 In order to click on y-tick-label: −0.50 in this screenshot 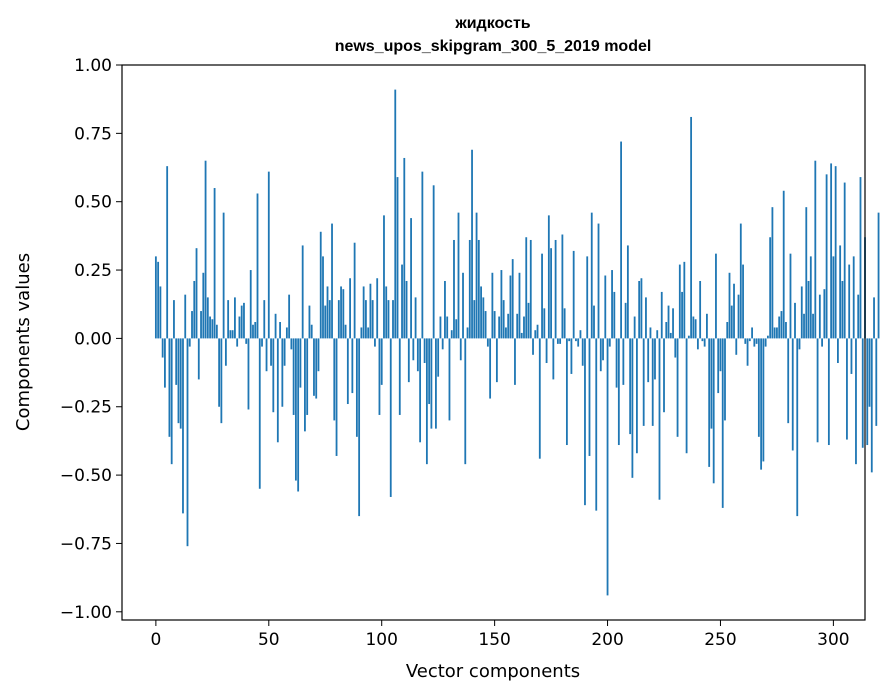, I will do `click(86, 476)`.